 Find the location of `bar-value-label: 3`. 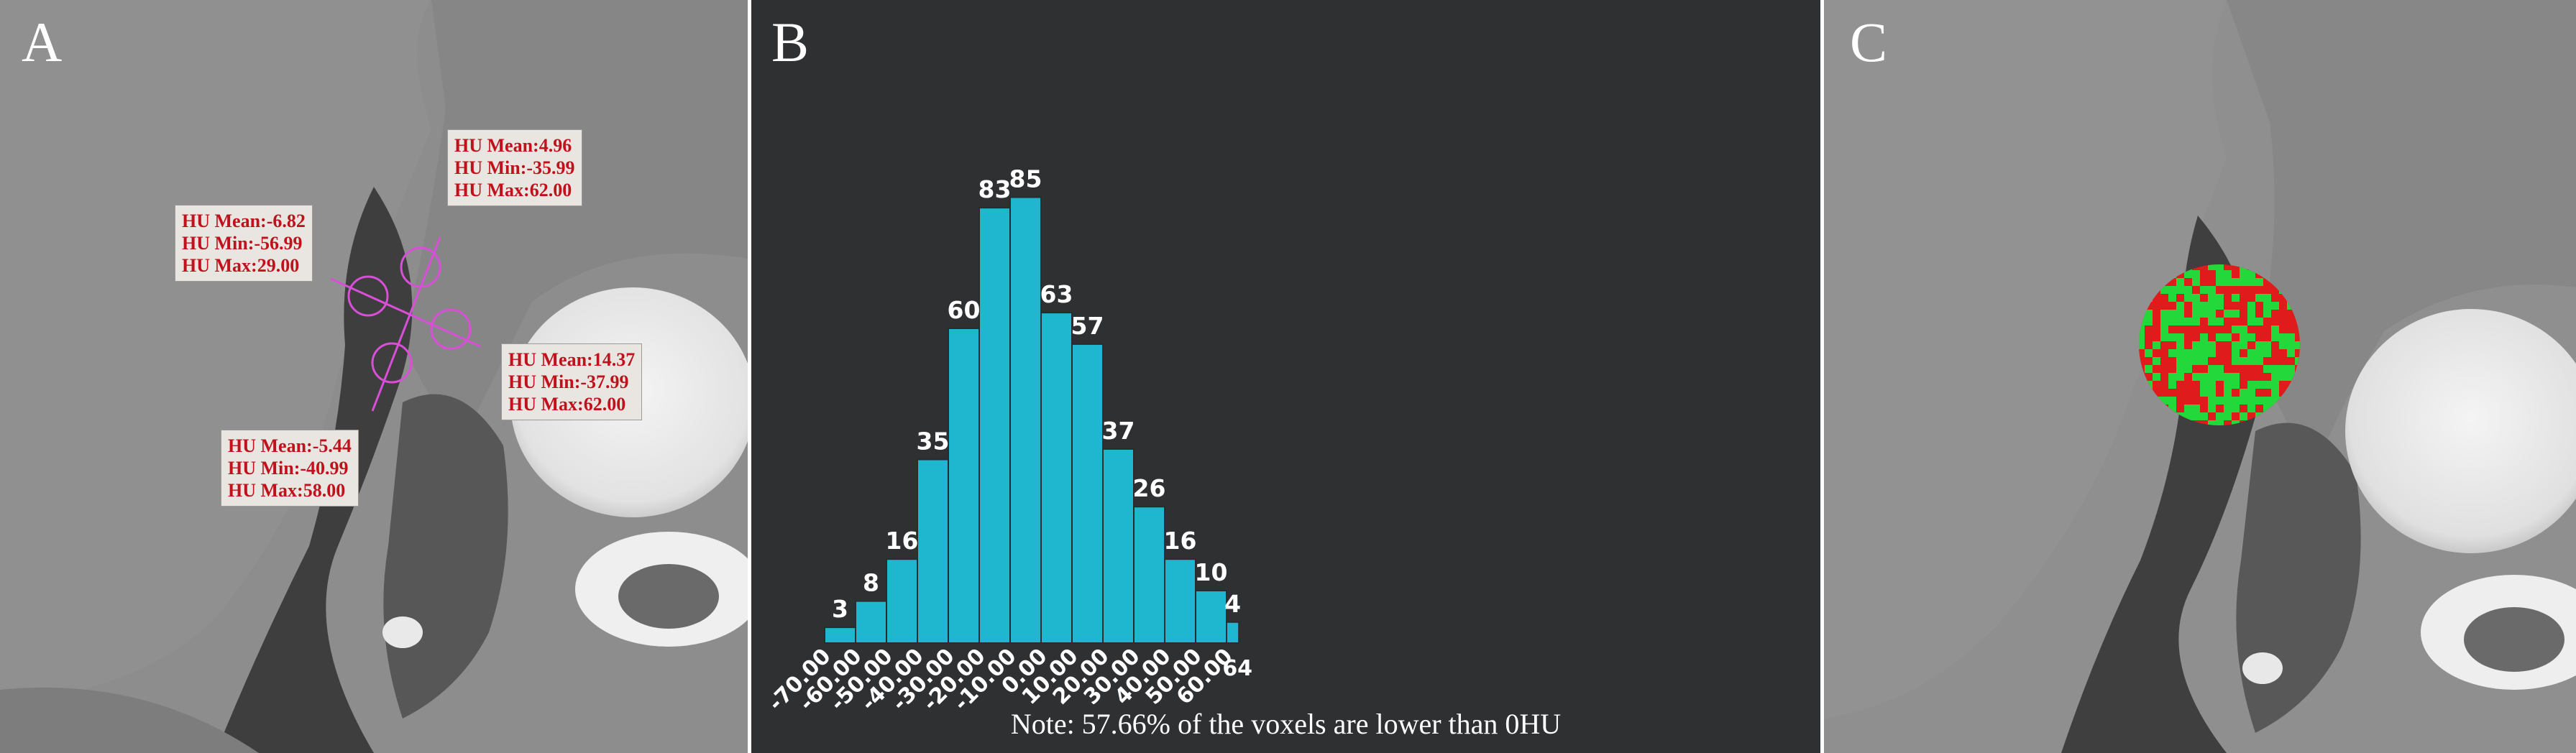

bar-value-label: 3 is located at coordinates (840, 609).